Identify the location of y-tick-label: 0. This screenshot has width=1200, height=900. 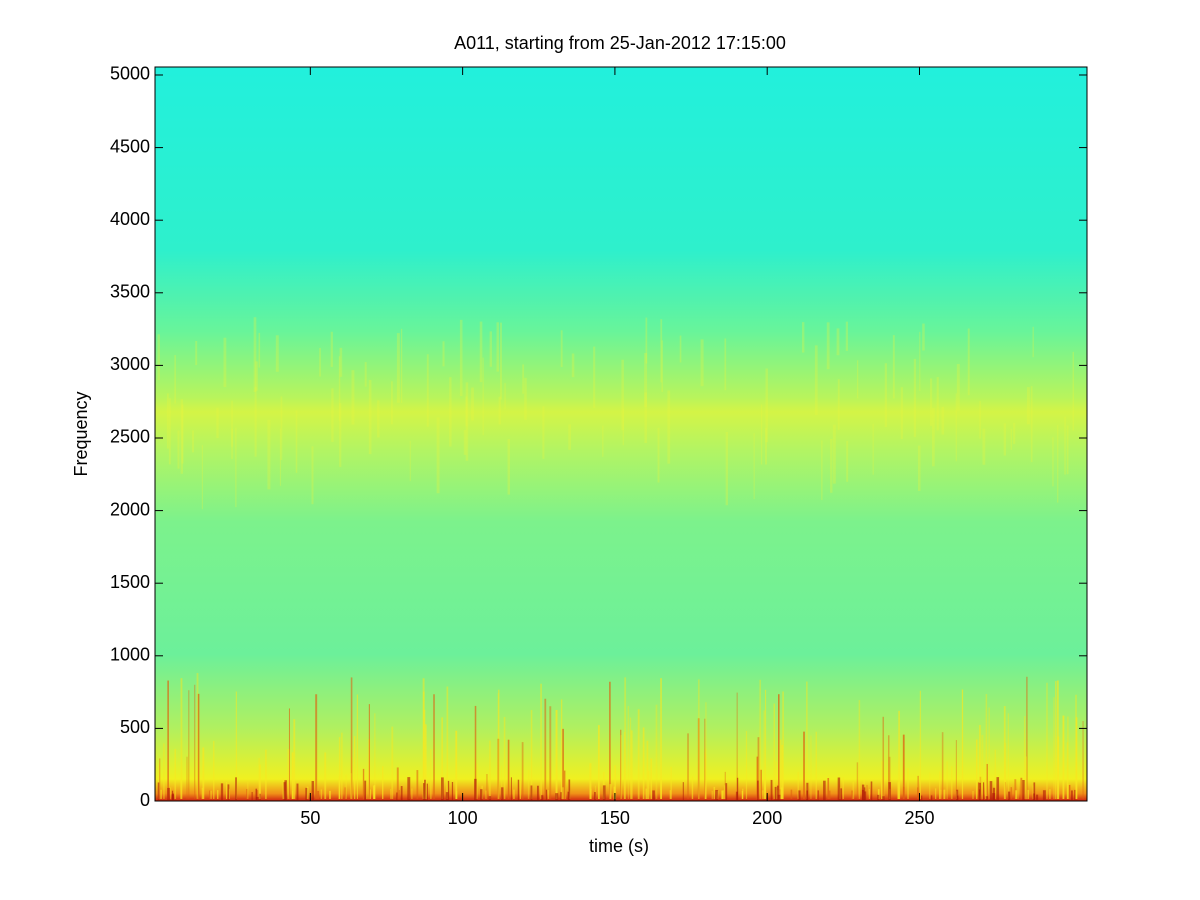
(145, 800).